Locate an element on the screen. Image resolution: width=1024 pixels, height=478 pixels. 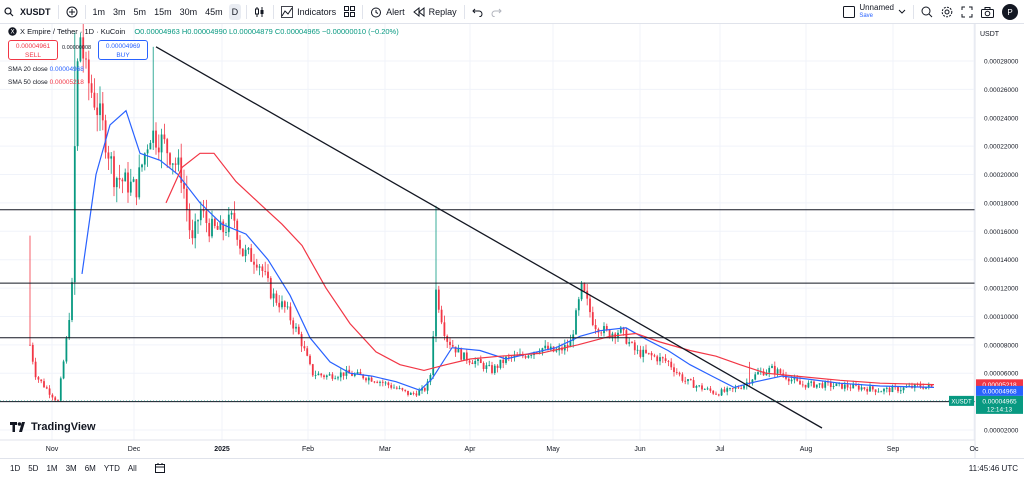
tf-30m: 30m is located at coordinates (188, 11).